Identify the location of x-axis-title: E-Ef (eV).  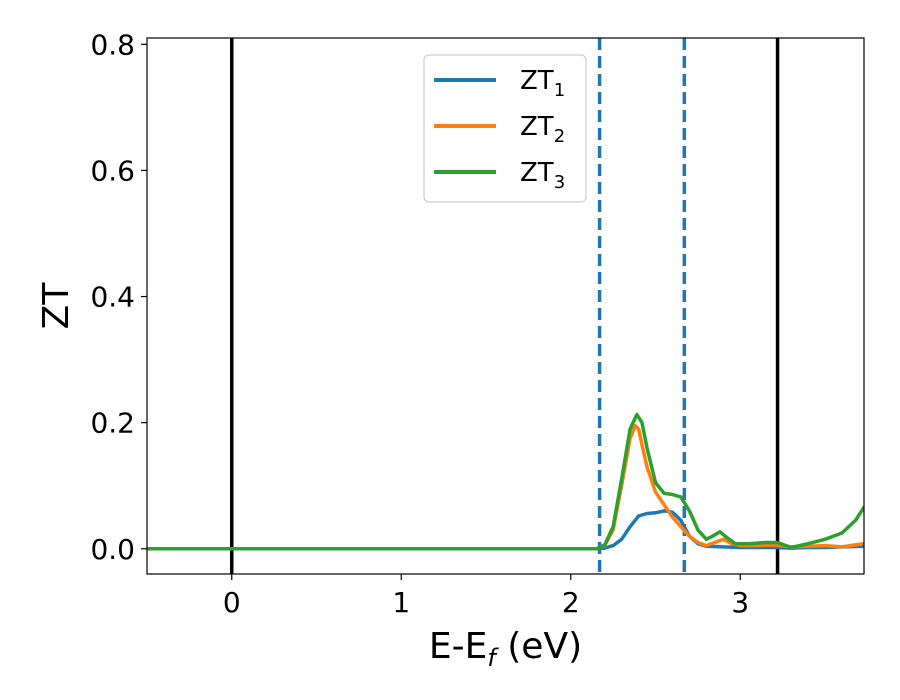
(505, 649).